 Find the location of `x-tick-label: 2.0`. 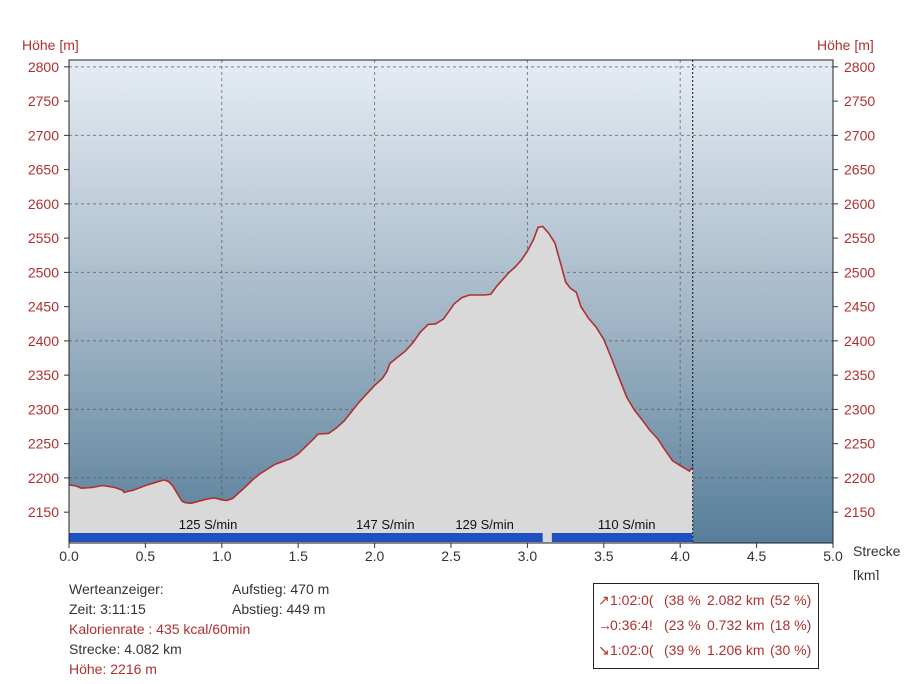

x-tick-label: 2.0 is located at coordinates (375, 556).